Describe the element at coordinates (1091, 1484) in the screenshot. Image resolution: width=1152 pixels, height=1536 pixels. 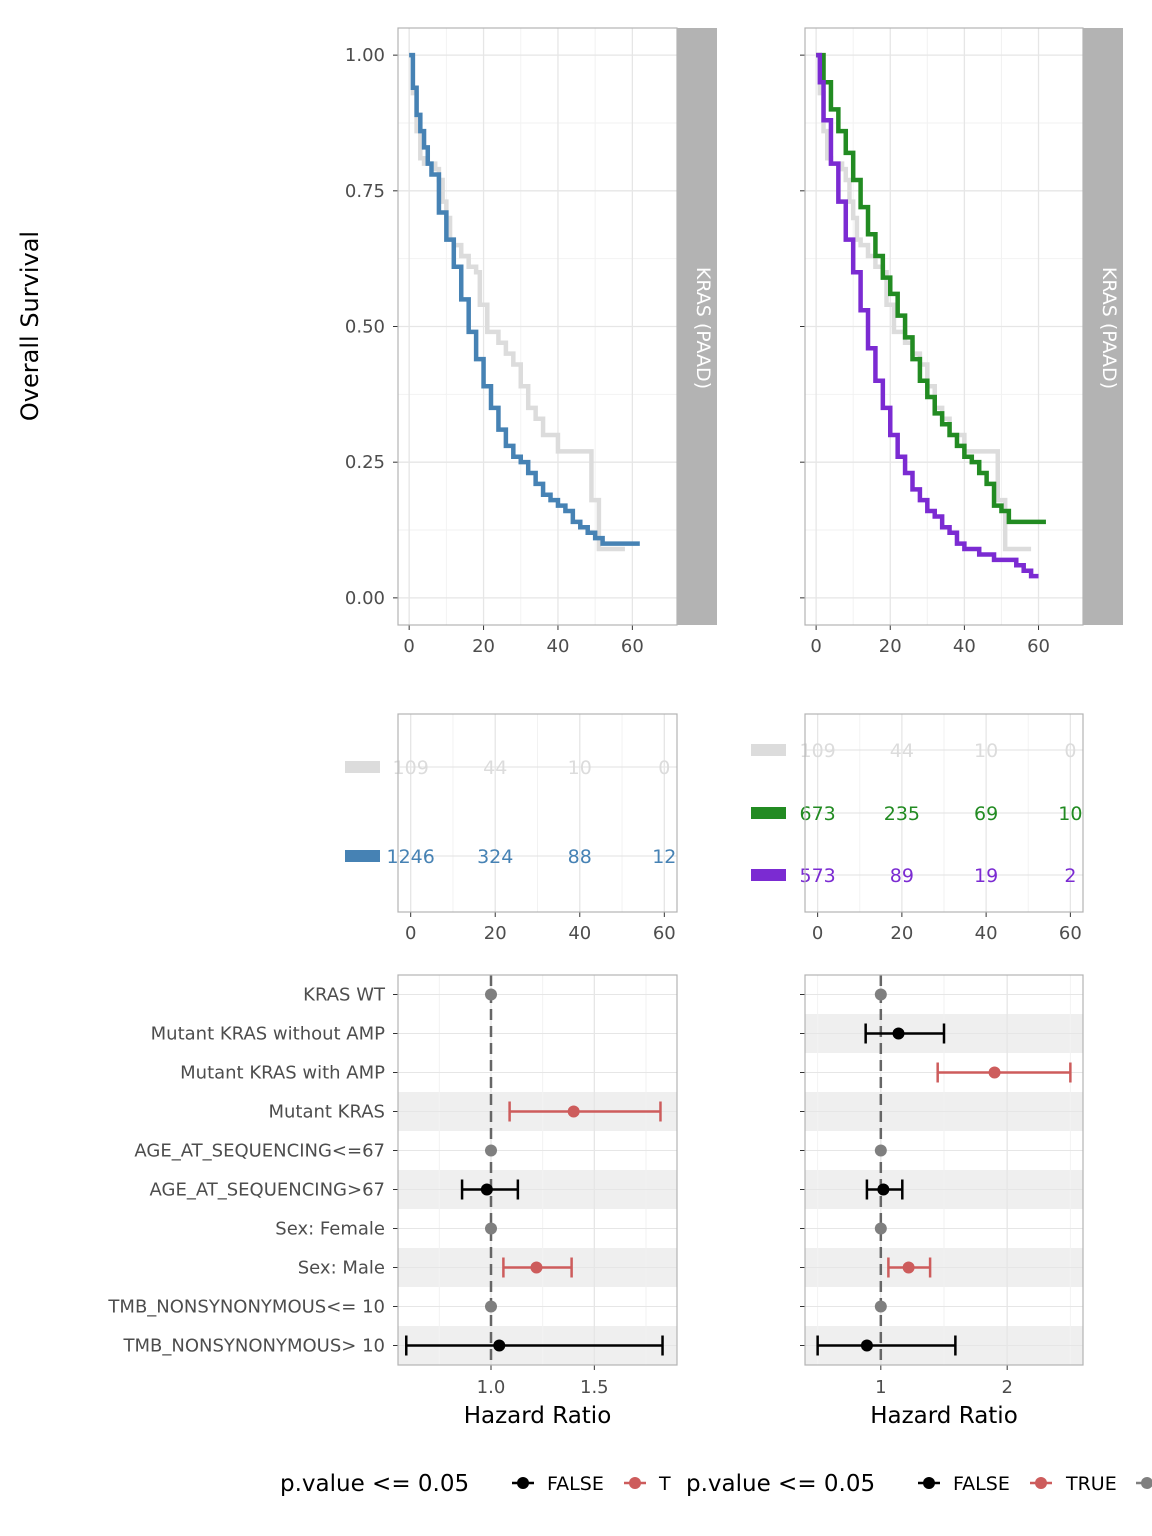
I see `legend-label-true-right: TRUE` at that location.